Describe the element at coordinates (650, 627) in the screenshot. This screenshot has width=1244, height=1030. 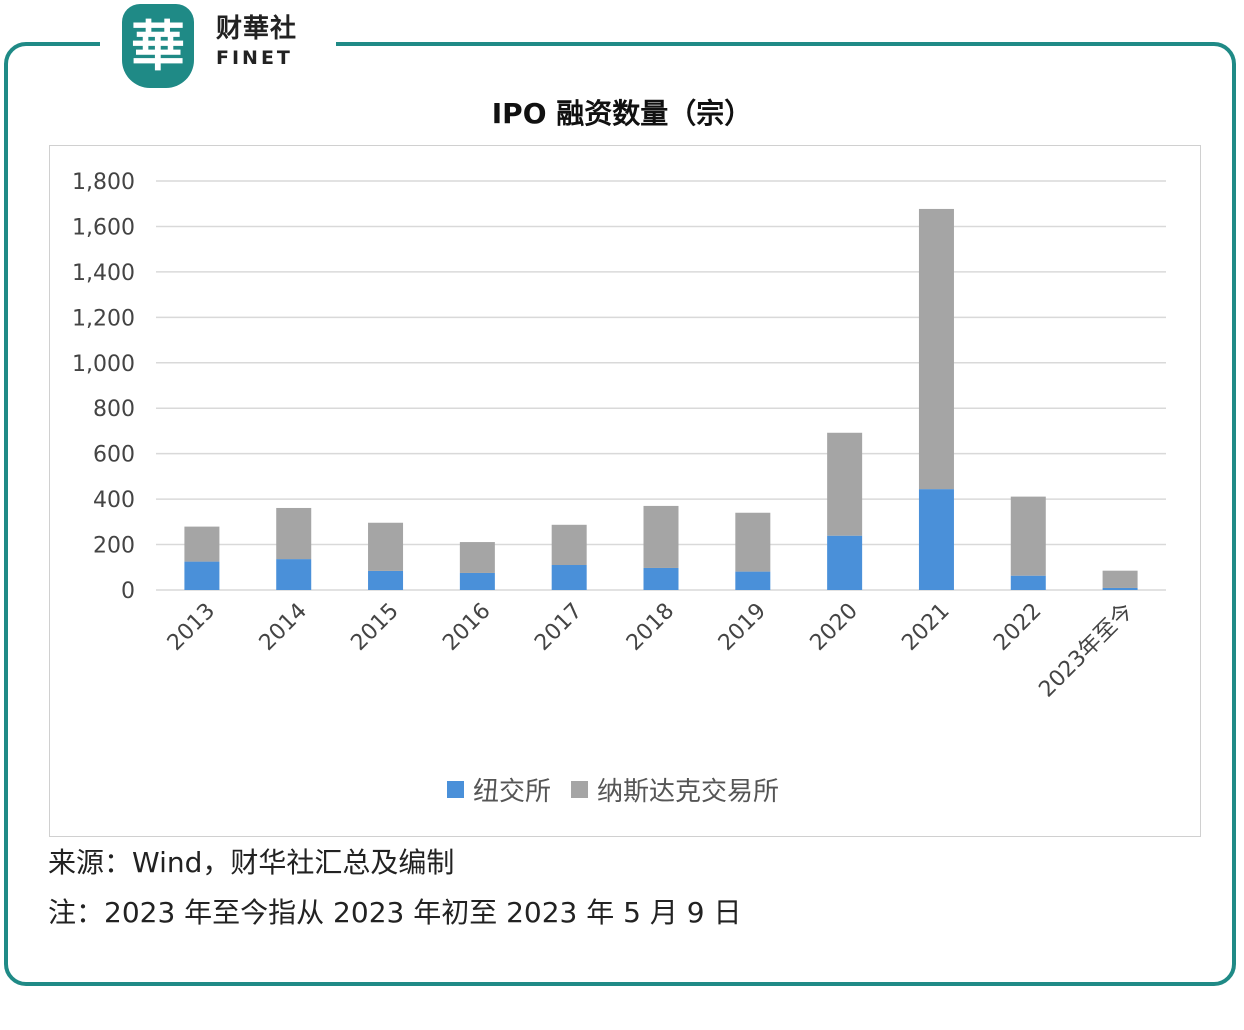
I see `x-tick-label: 2018` at that location.